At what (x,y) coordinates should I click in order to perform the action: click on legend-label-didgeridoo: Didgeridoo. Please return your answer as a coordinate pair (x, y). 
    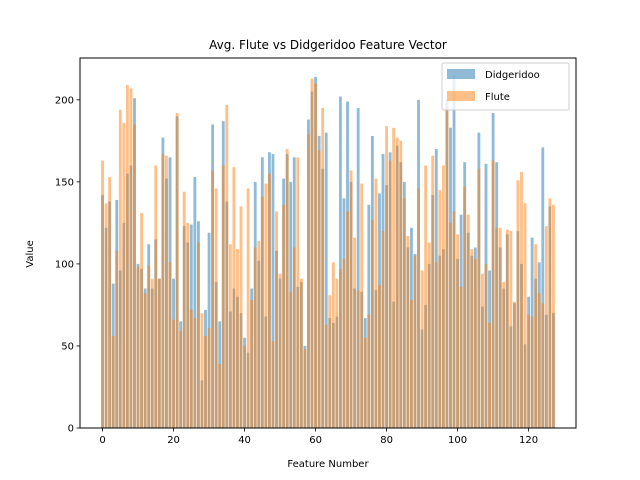
    Looking at the image, I should click on (512, 75).